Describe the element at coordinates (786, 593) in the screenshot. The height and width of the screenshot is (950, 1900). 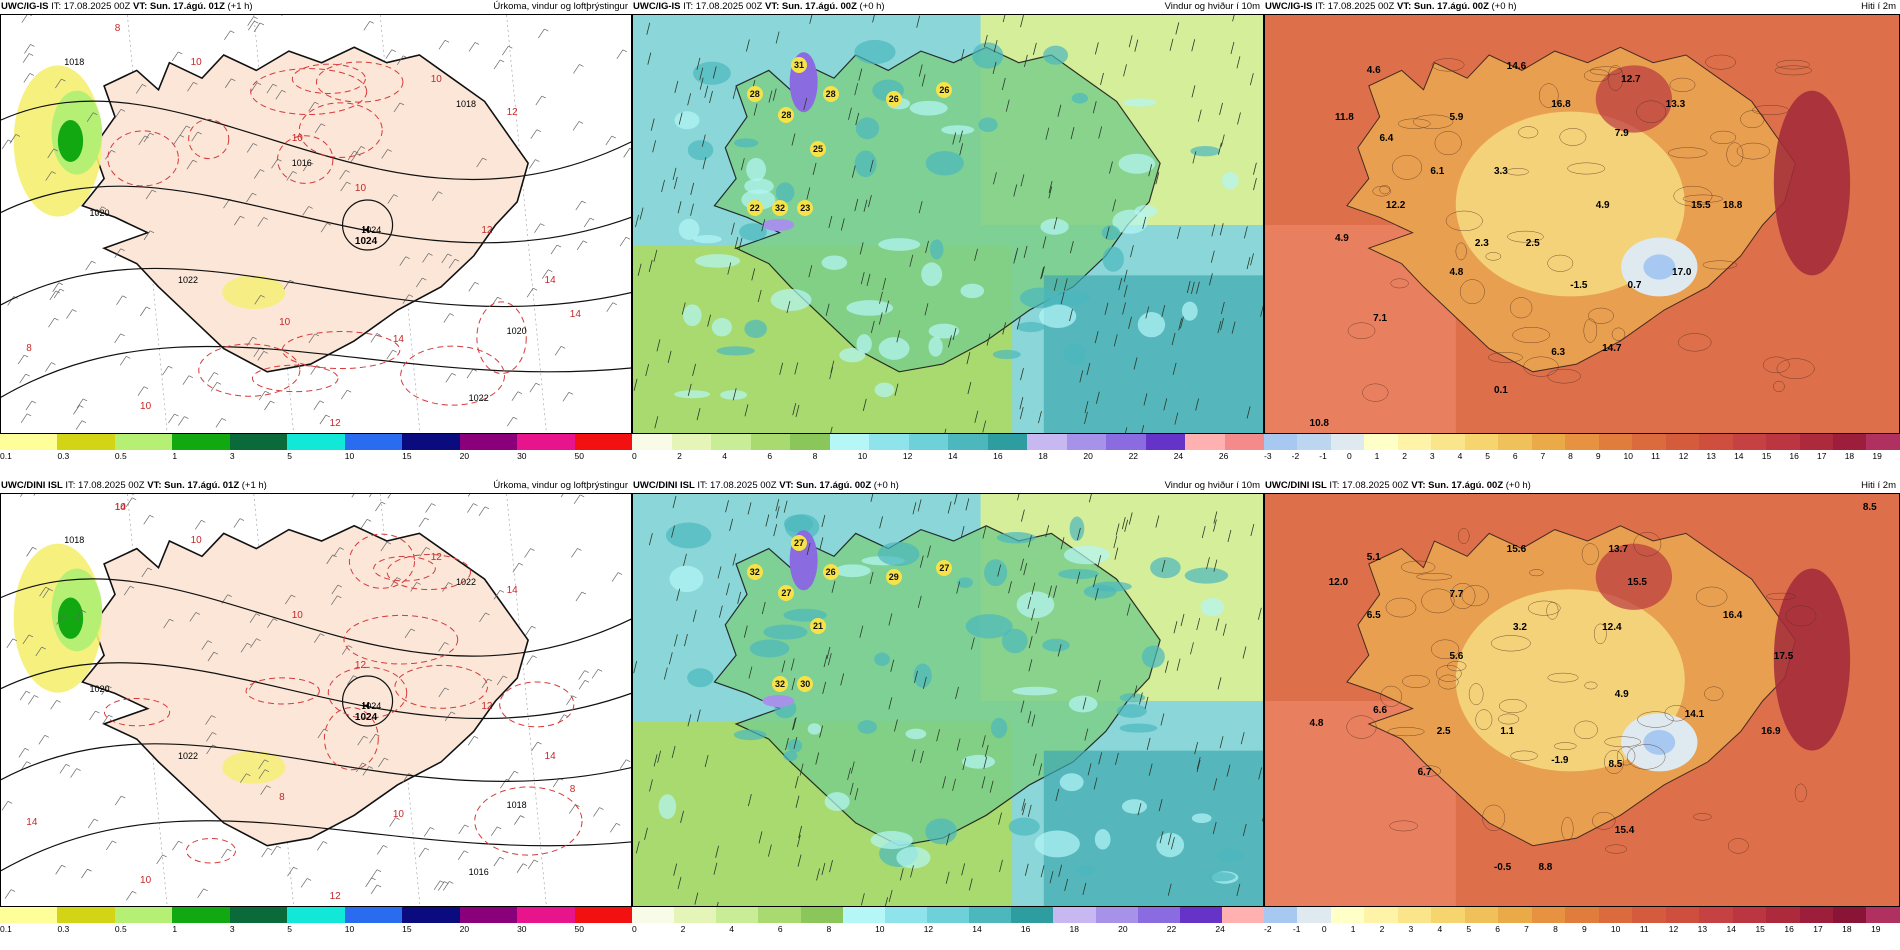
I see `gust-label: 27` at that location.